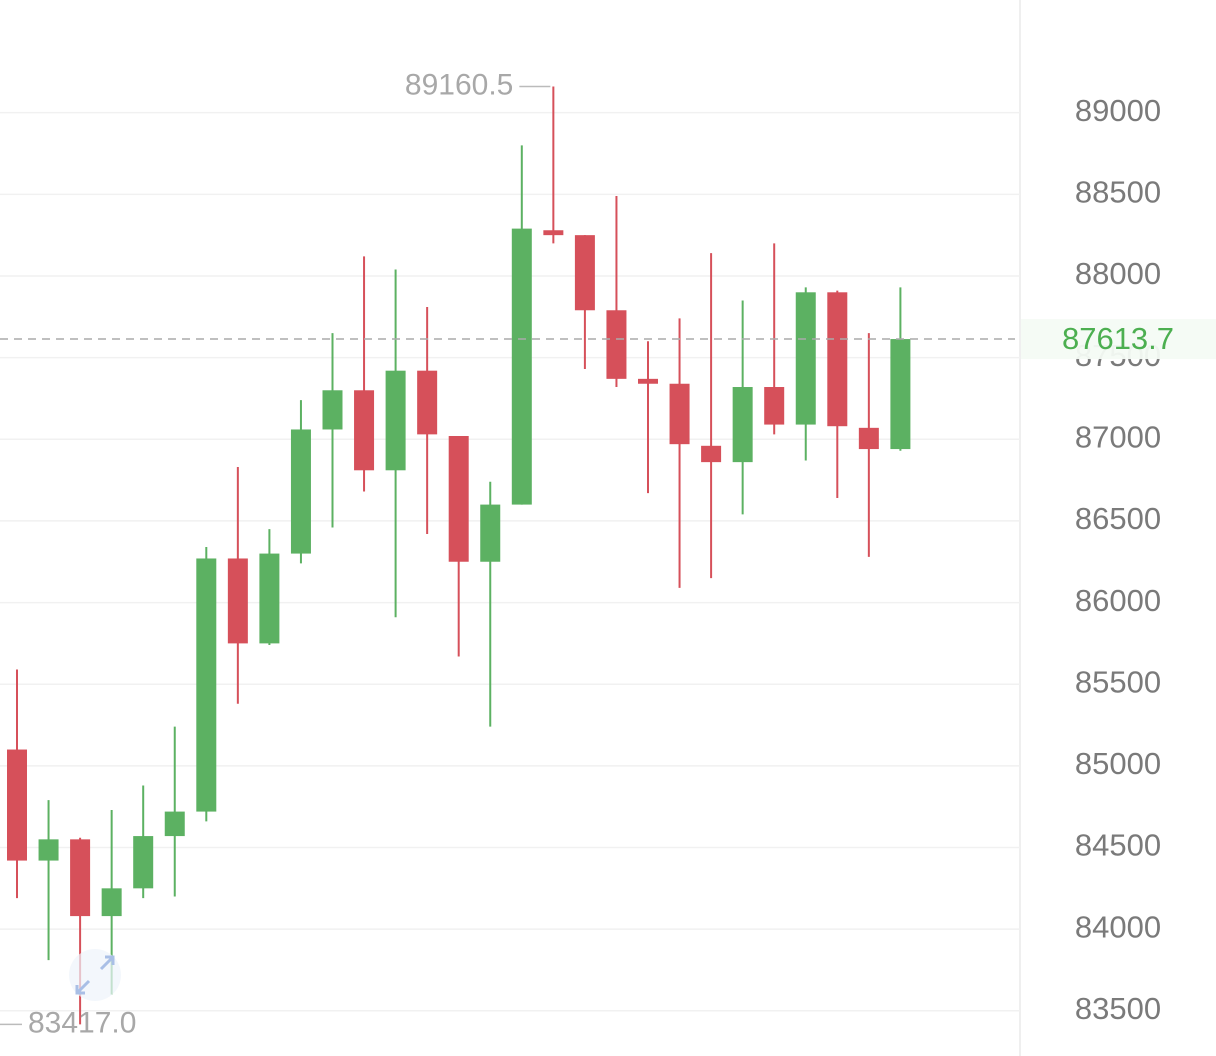 The image size is (1216, 1056). I want to click on y-tick-label: 89000, so click(1118, 110).